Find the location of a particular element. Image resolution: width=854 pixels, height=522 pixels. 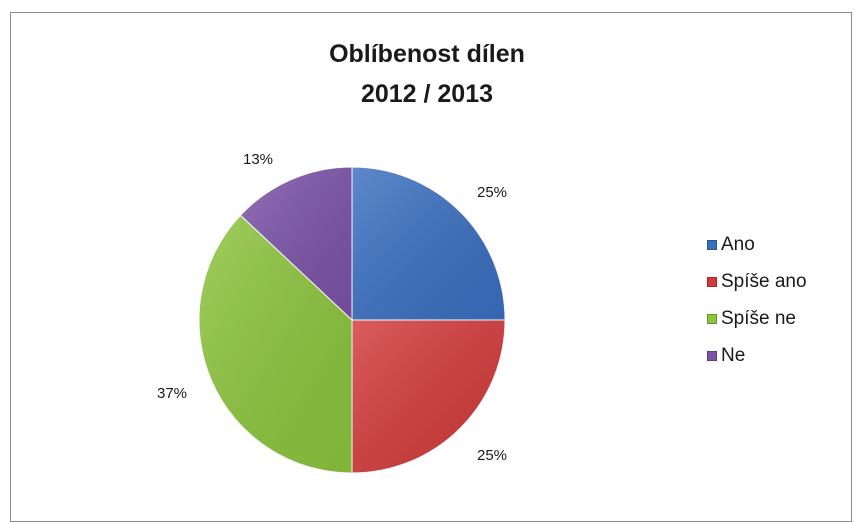

legend-item: Spíše ne is located at coordinates (757, 318).